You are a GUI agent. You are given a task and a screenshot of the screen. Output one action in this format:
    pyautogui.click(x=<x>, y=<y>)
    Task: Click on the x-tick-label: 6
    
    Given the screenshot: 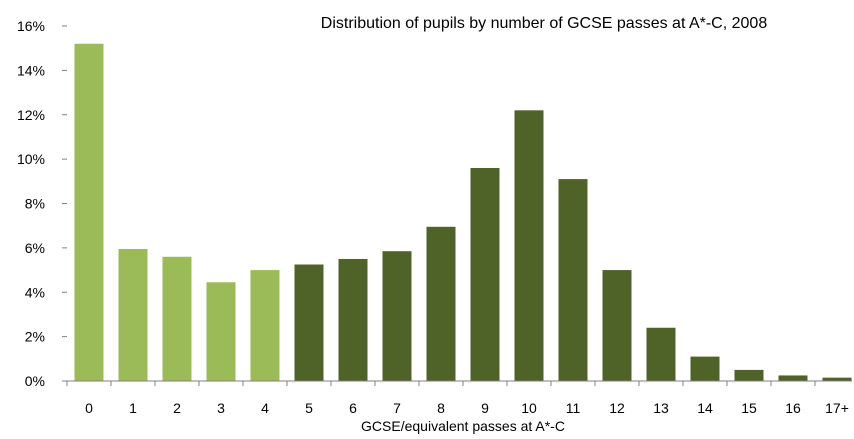 What is the action you would take?
    pyautogui.click(x=353, y=408)
    